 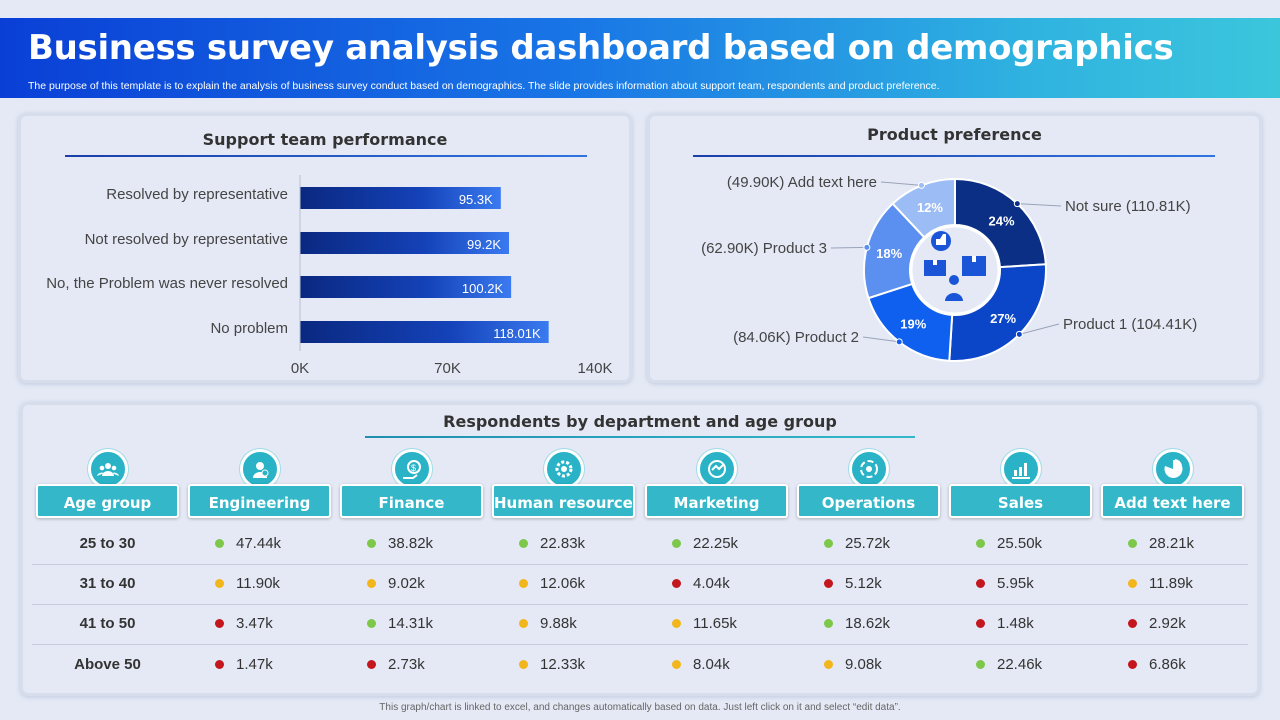 What do you see at coordinates (476, 199) in the screenshot?
I see `bar-value-label: 95.3K` at bounding box center [476, 199].